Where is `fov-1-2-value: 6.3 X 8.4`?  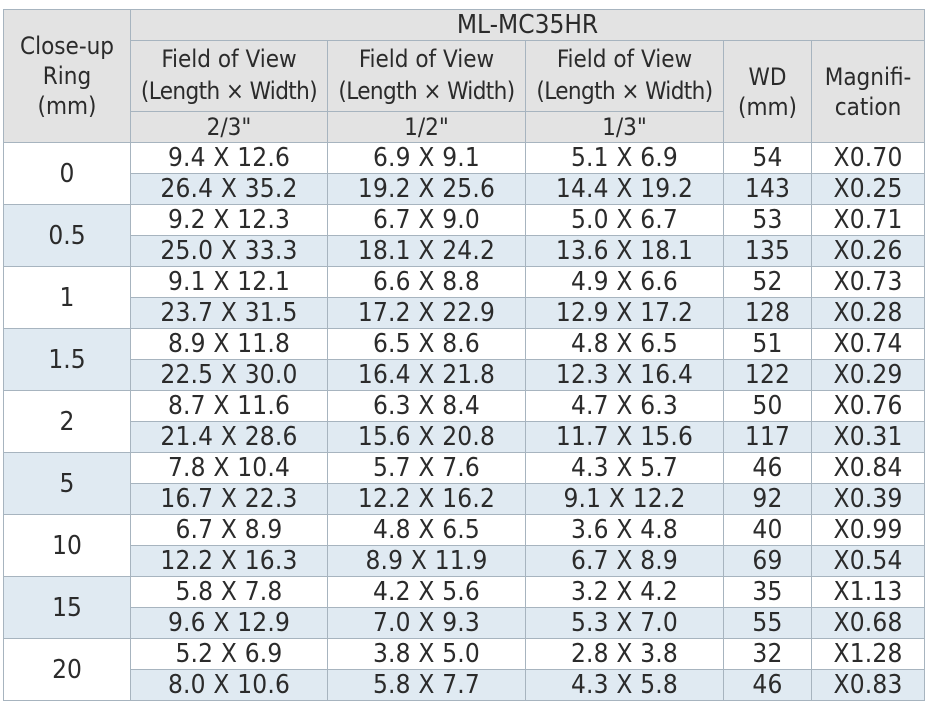
fov-1-2-value: 6.3 X 8.4 is located at coordinates (426, 406).